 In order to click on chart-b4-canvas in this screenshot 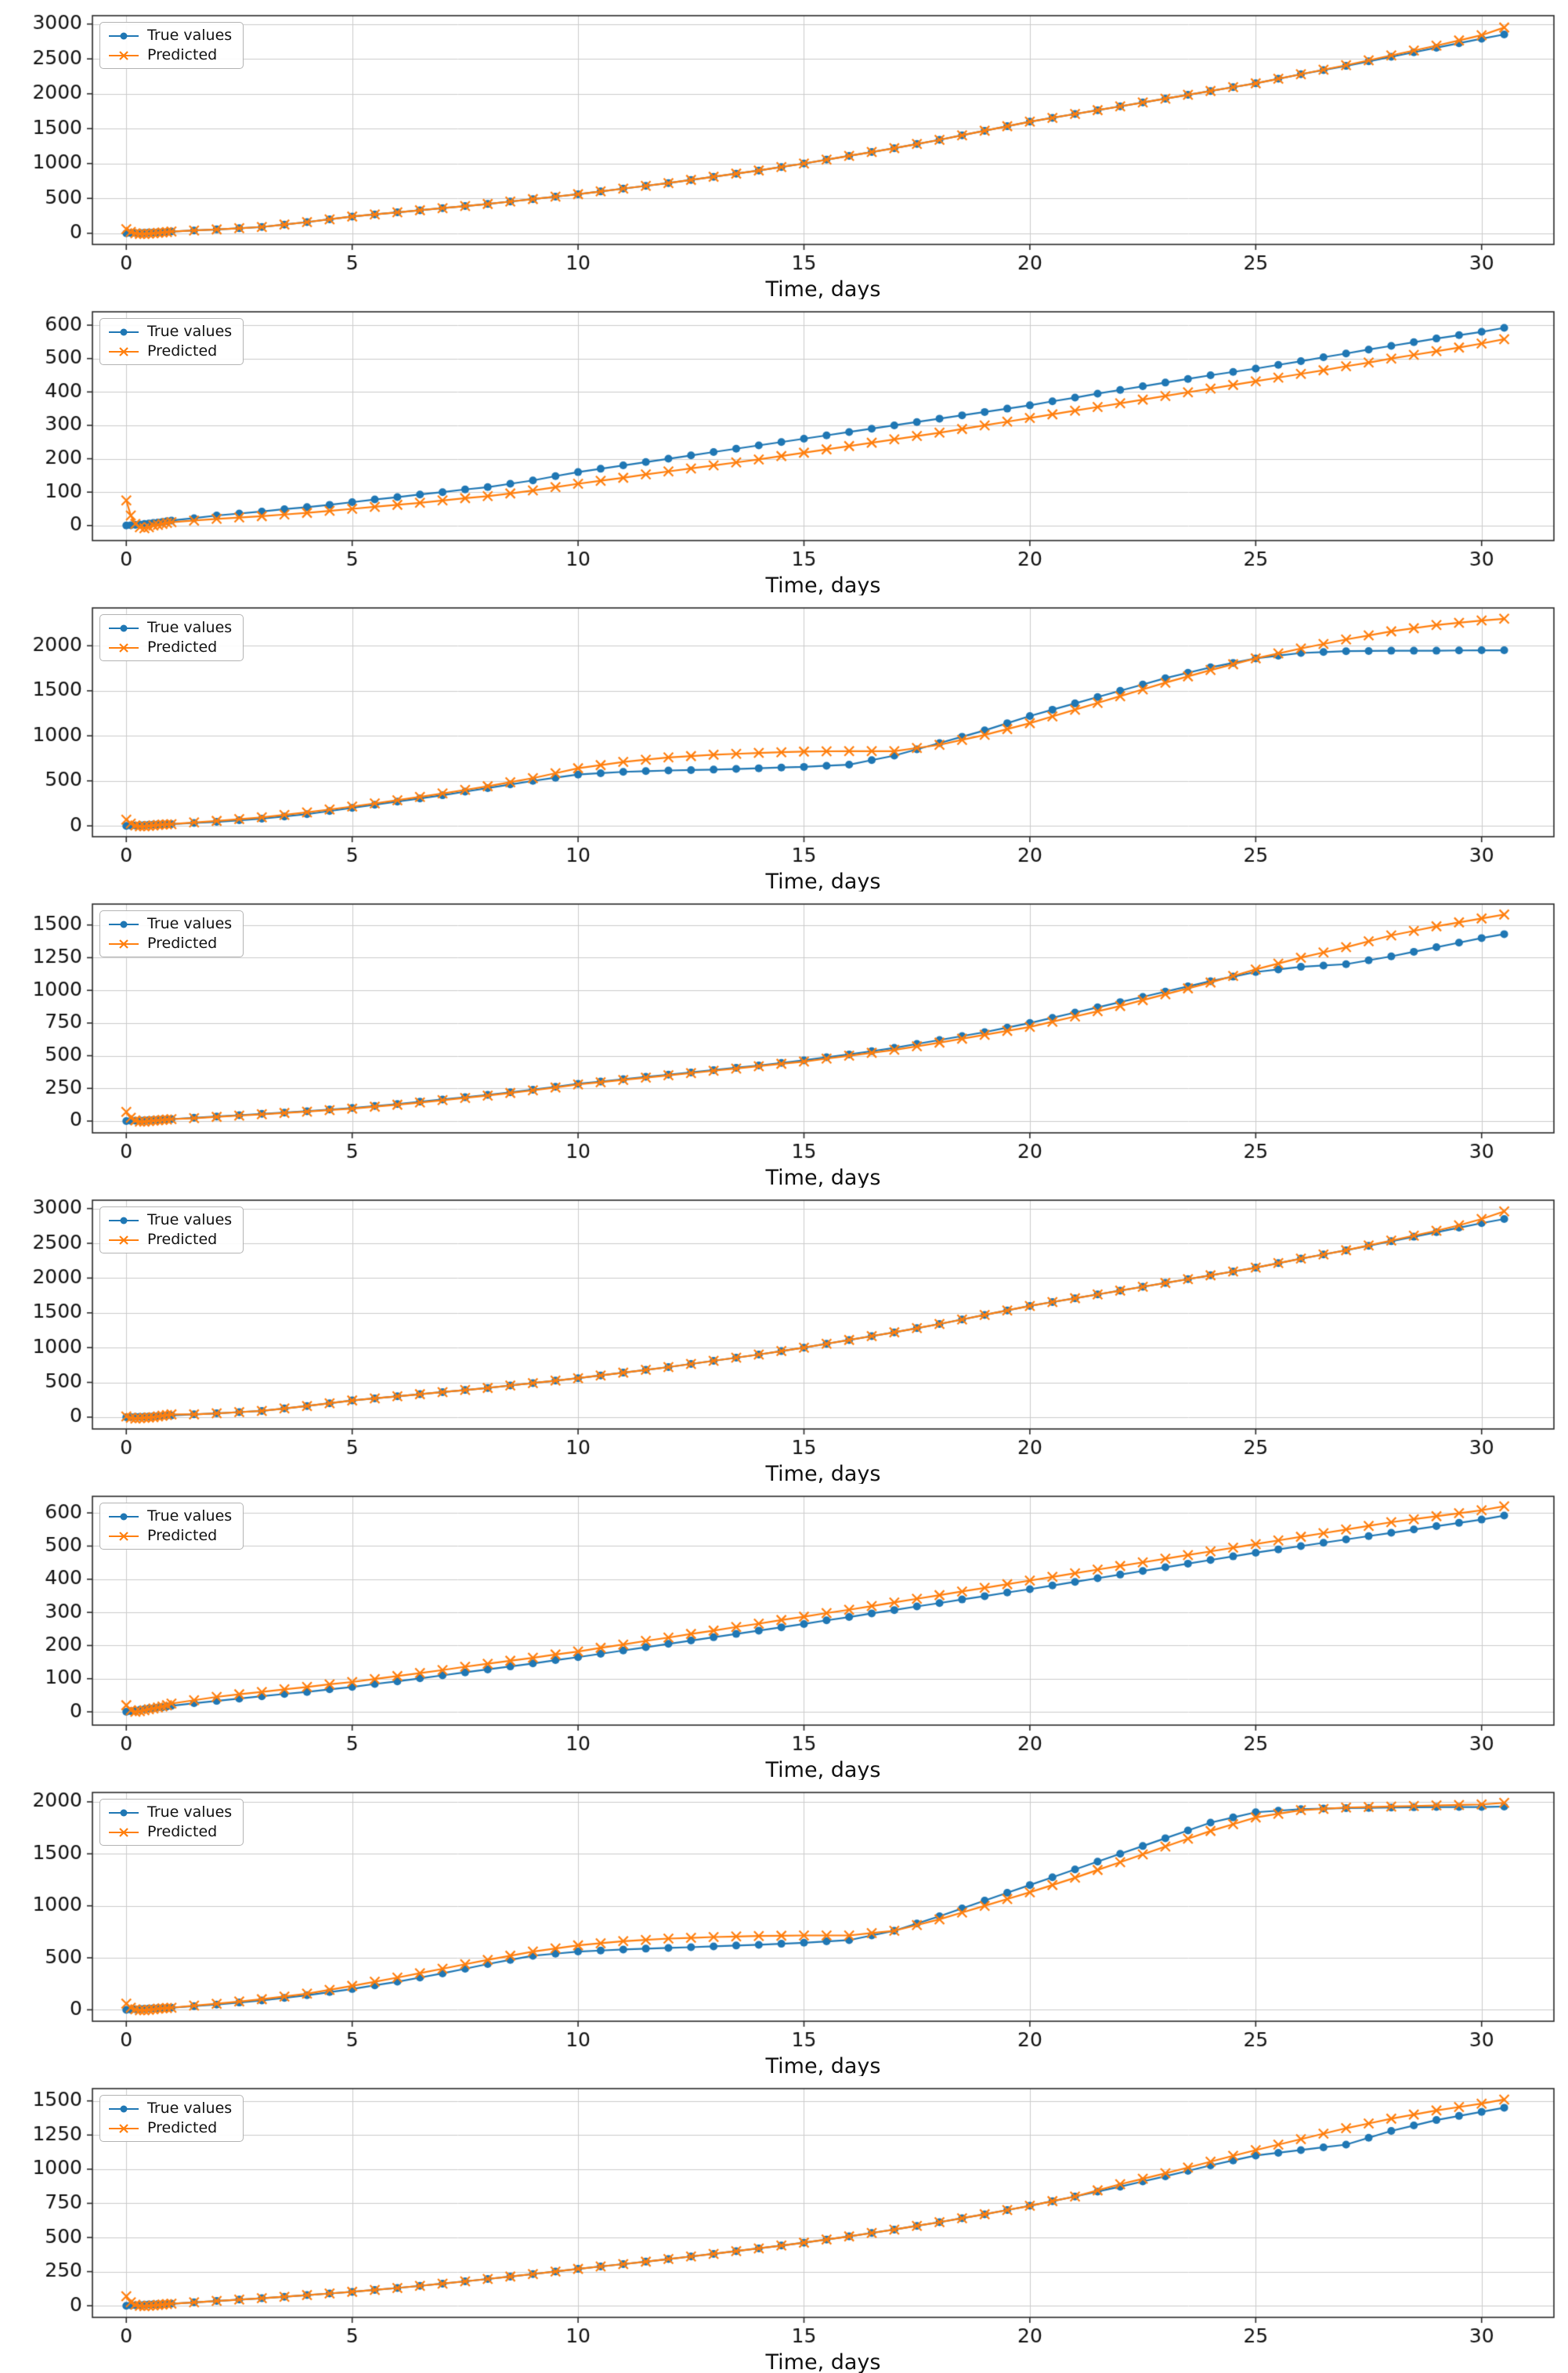, I will do `click(784, 2224)`.